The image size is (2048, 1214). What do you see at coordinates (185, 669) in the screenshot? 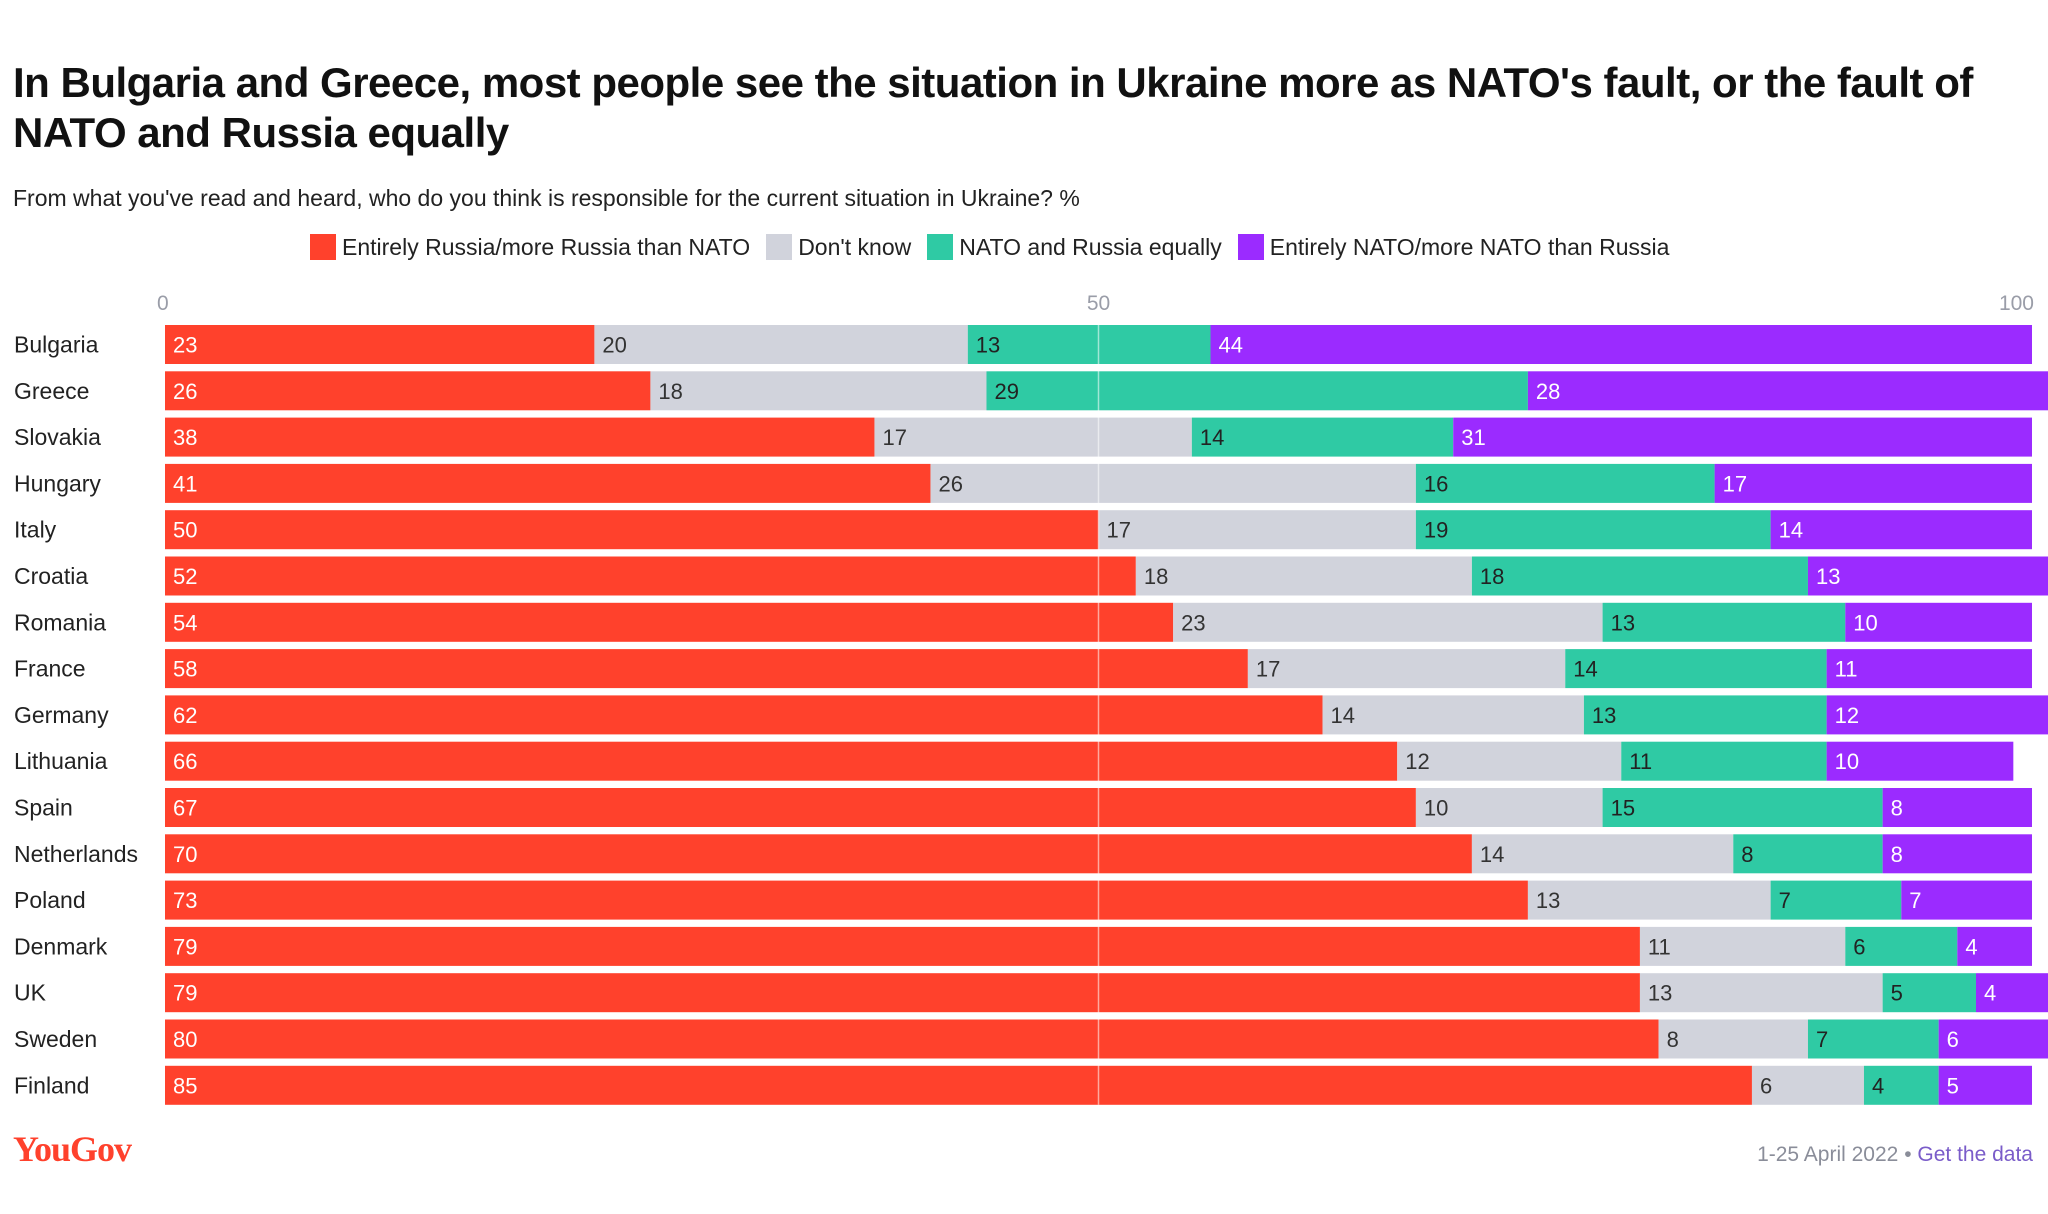
I see `data-label: 58` at bounding box center [185, 669].